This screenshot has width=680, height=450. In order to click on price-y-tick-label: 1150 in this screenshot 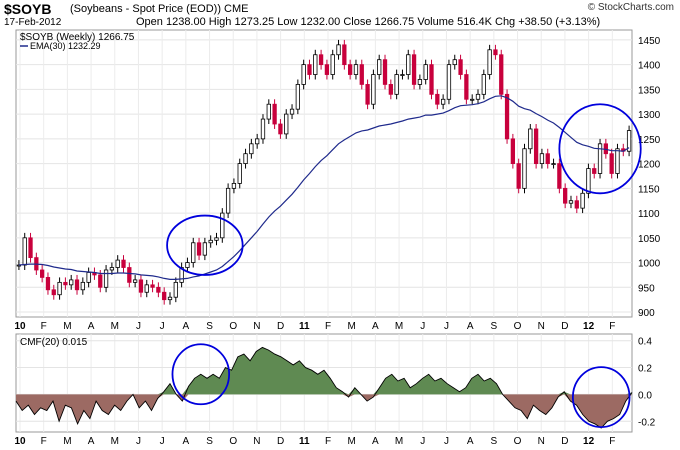, I will do `click(649, 189)`.